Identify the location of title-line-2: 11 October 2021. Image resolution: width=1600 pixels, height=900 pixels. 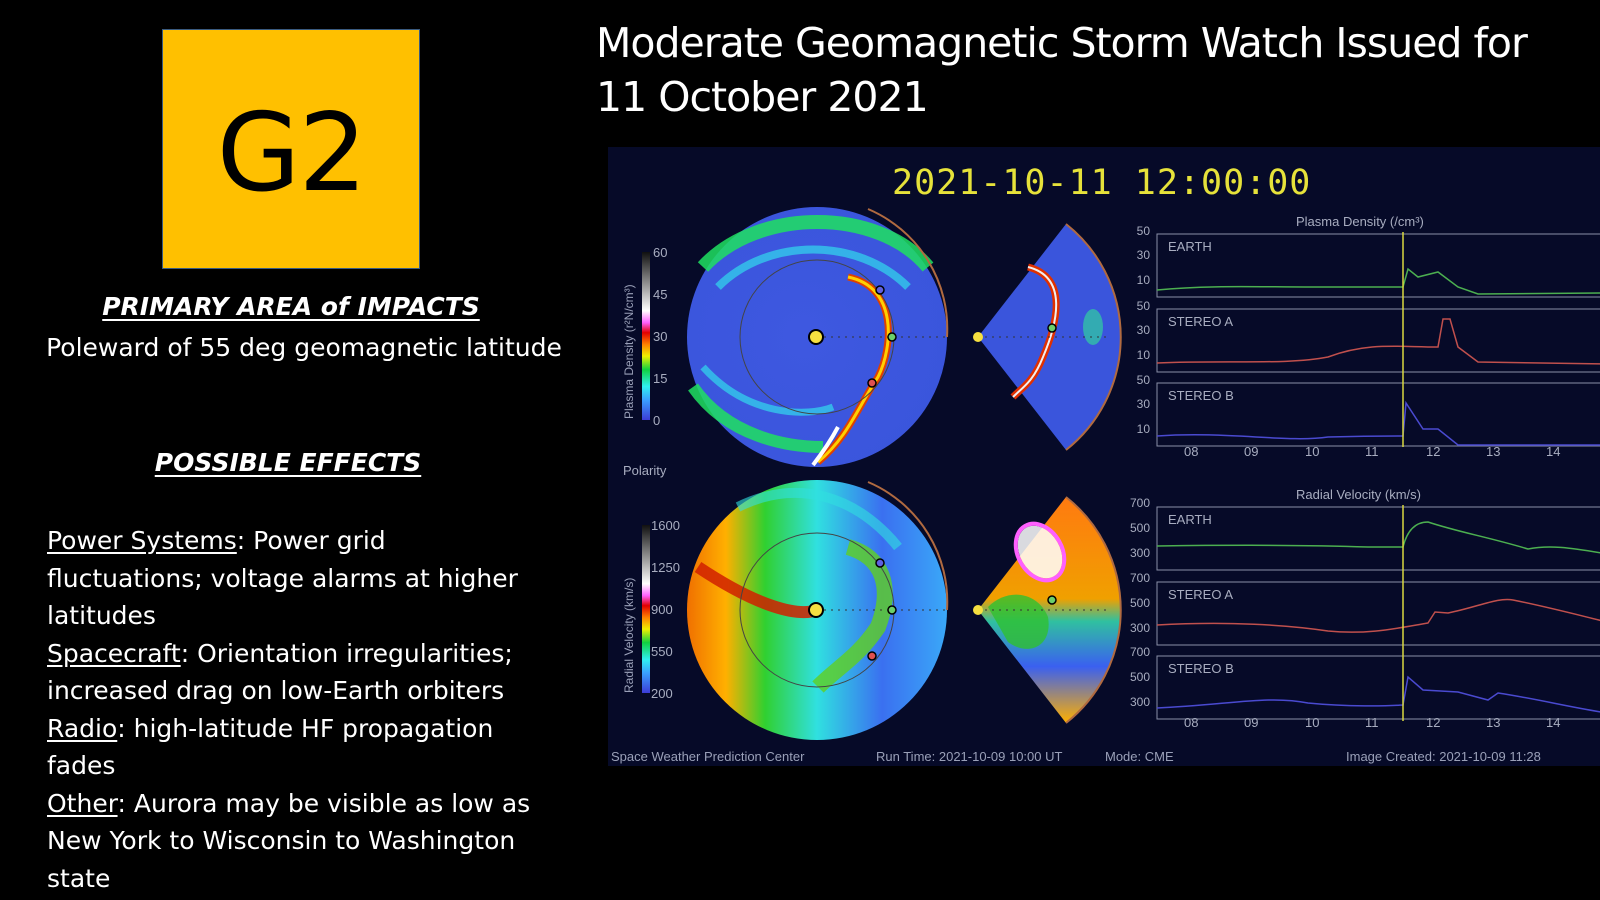
(762, 97).